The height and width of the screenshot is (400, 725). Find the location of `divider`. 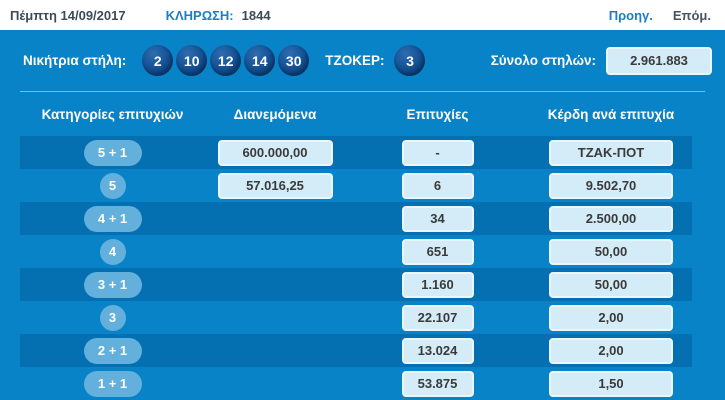

divider is located at coordinates (362, 91).